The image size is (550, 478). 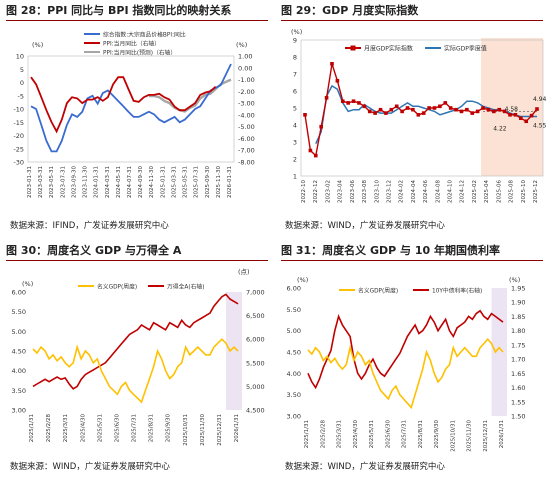 What do you see at coordinates (86, 182) in the screenshot?
I see `x-tick-label: 2023-11-30` at bounding box center [86, 182].